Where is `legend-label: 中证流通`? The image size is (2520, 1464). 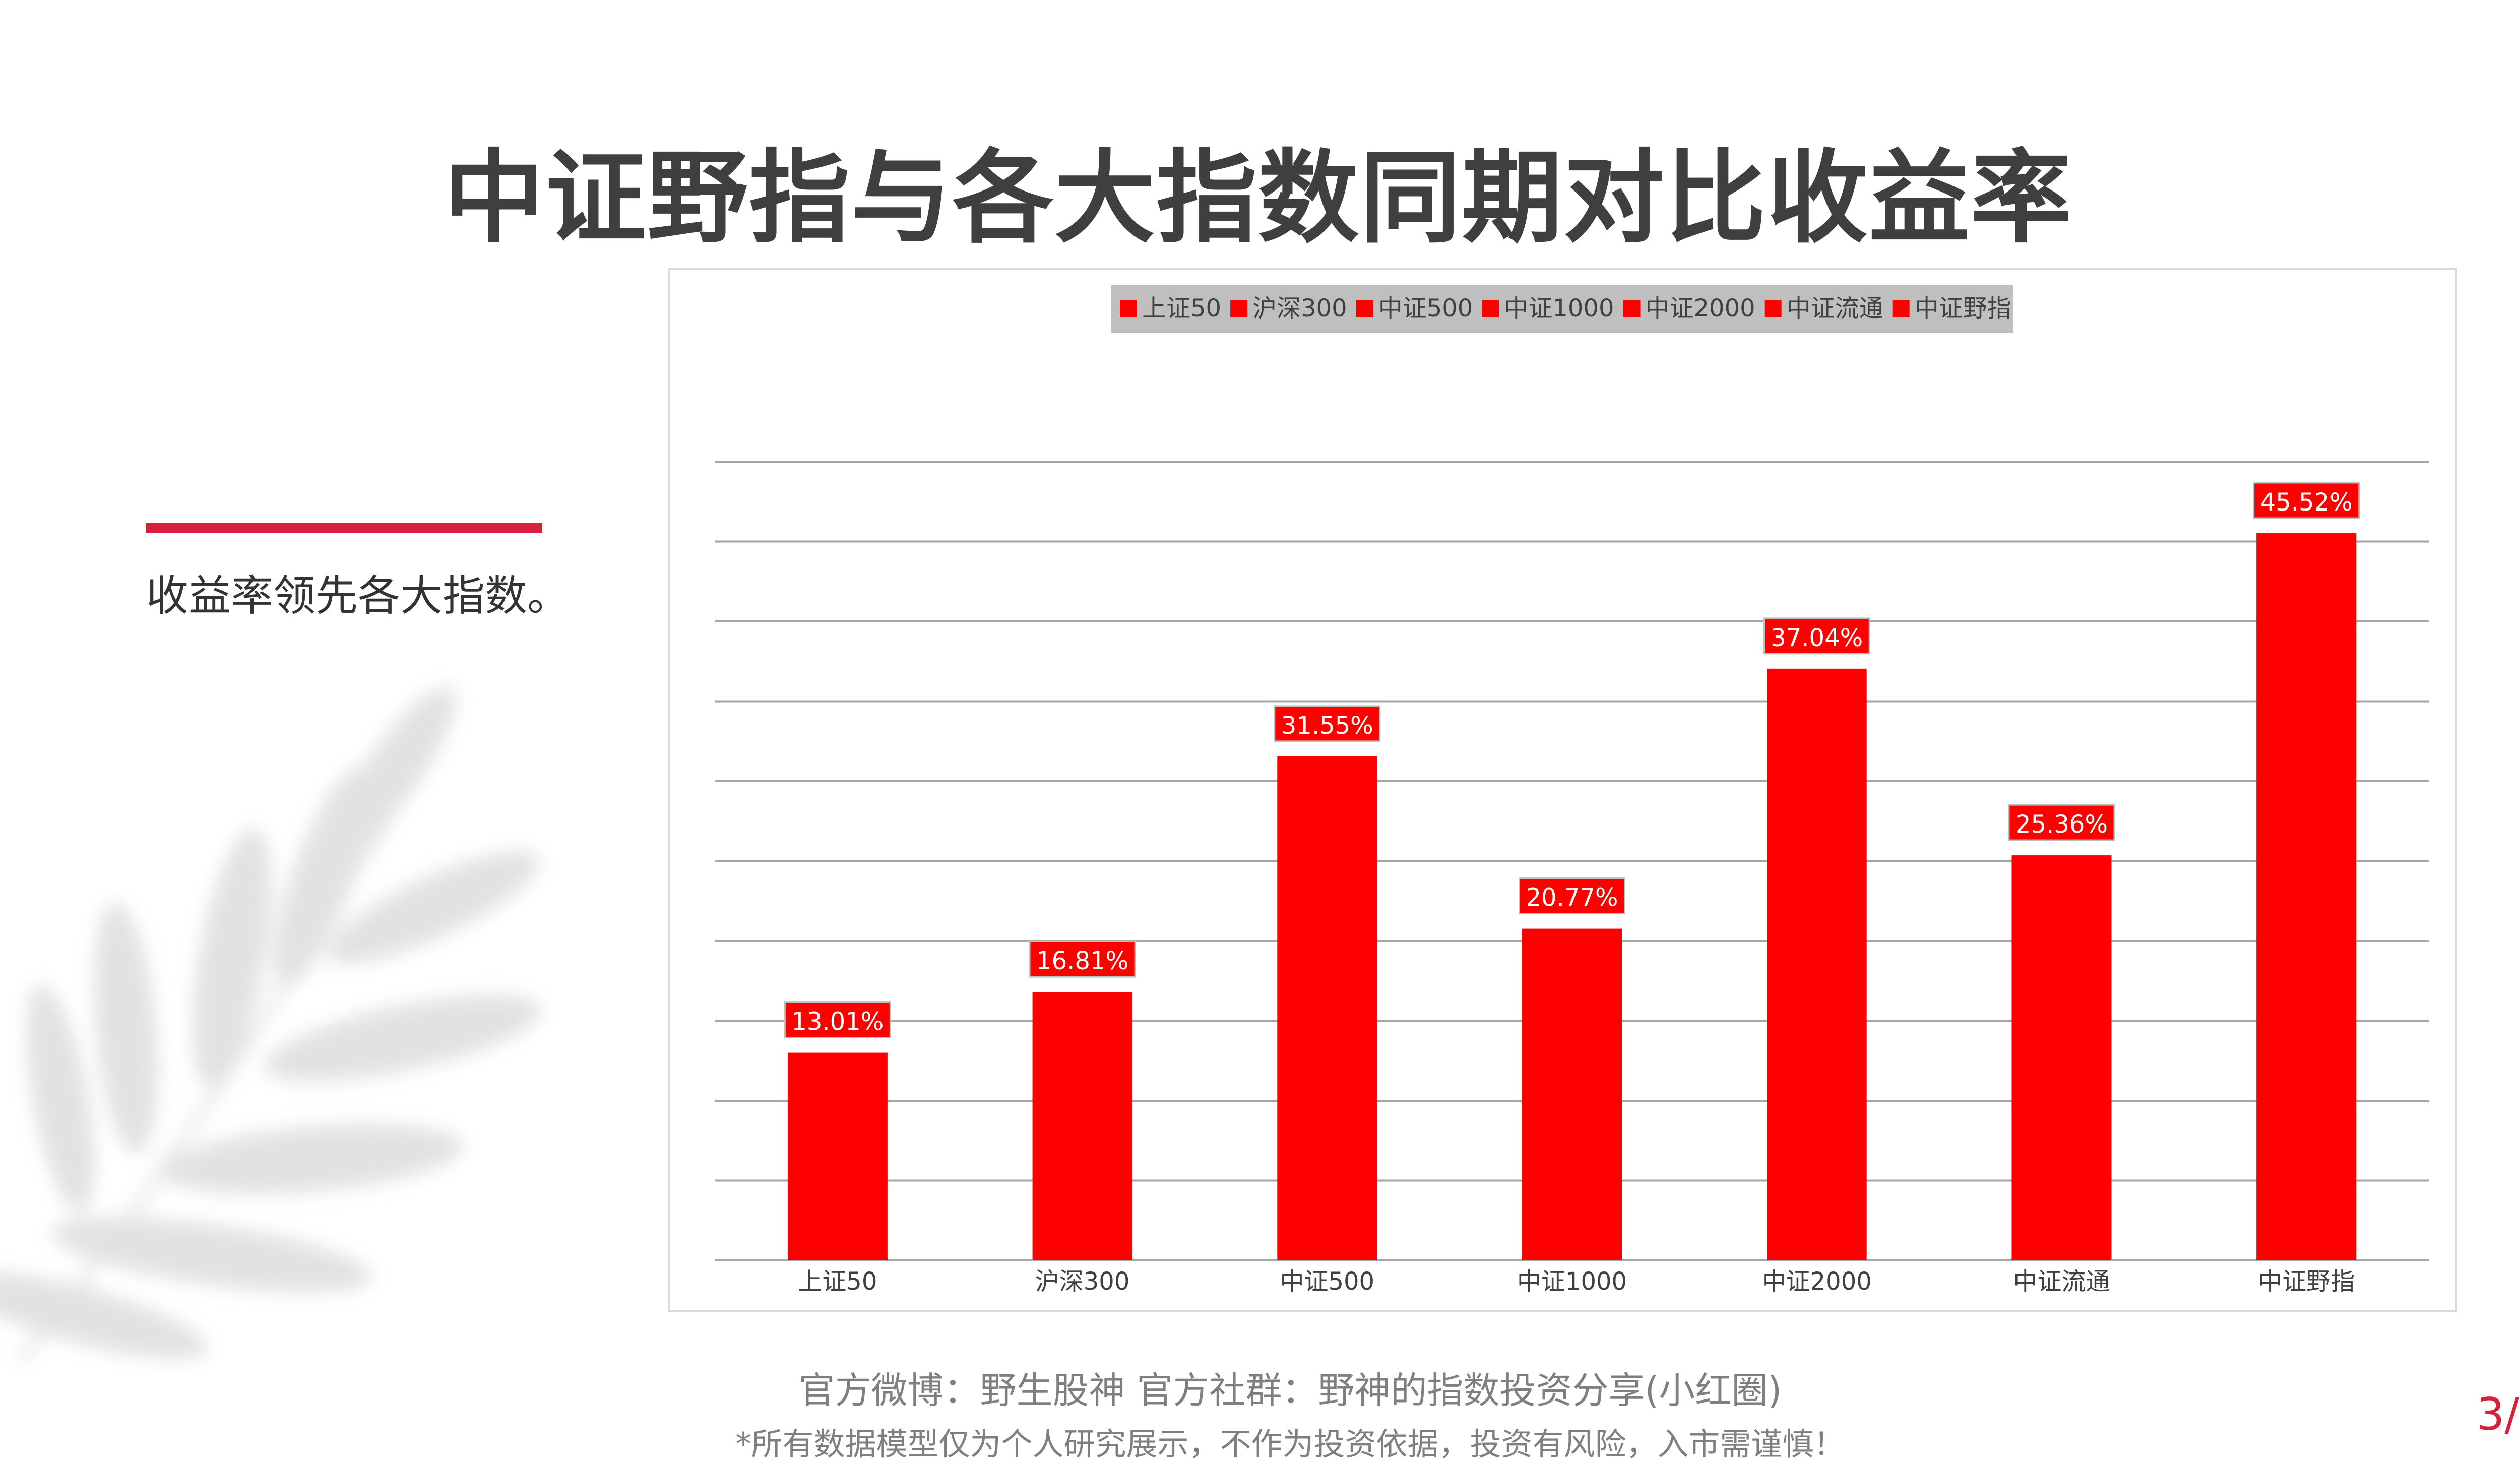
legend-label: 中证流通 is located at coordinates (1835, 308).